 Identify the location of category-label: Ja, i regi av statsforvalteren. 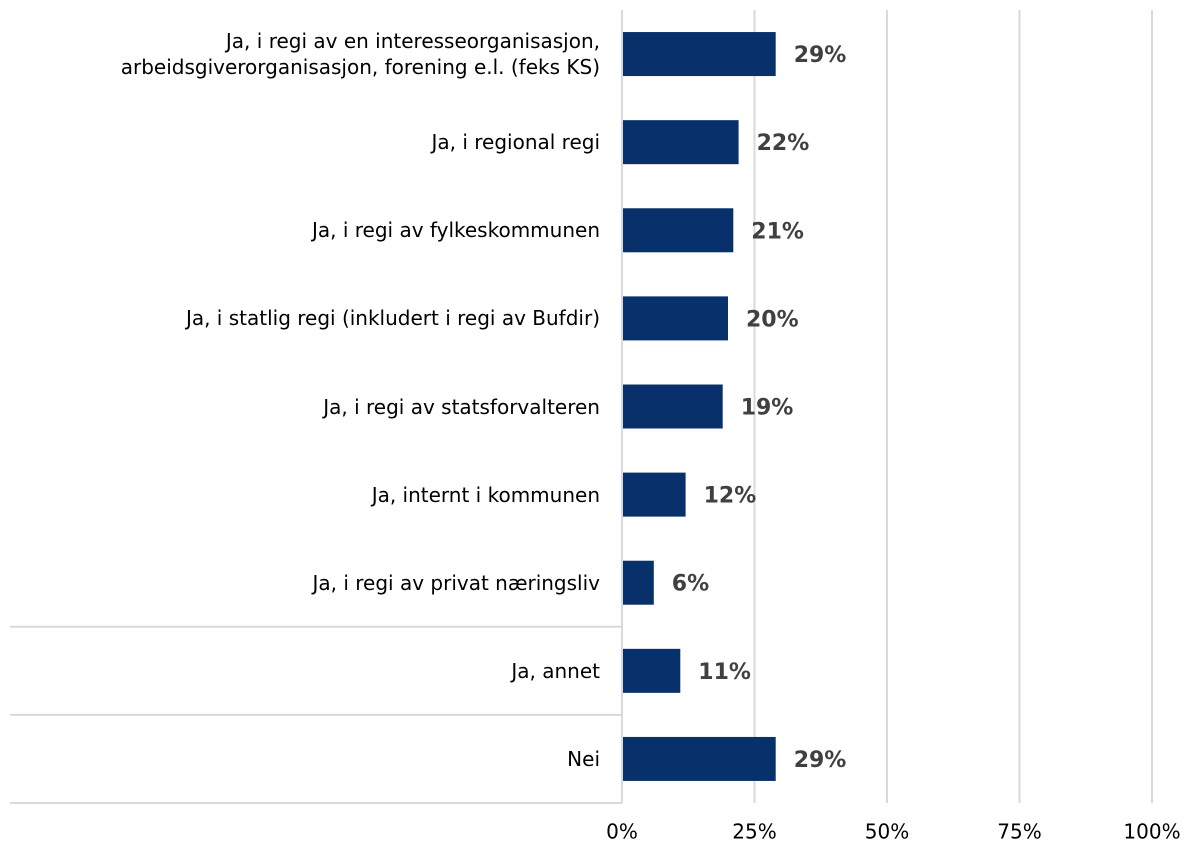
(461, 406).